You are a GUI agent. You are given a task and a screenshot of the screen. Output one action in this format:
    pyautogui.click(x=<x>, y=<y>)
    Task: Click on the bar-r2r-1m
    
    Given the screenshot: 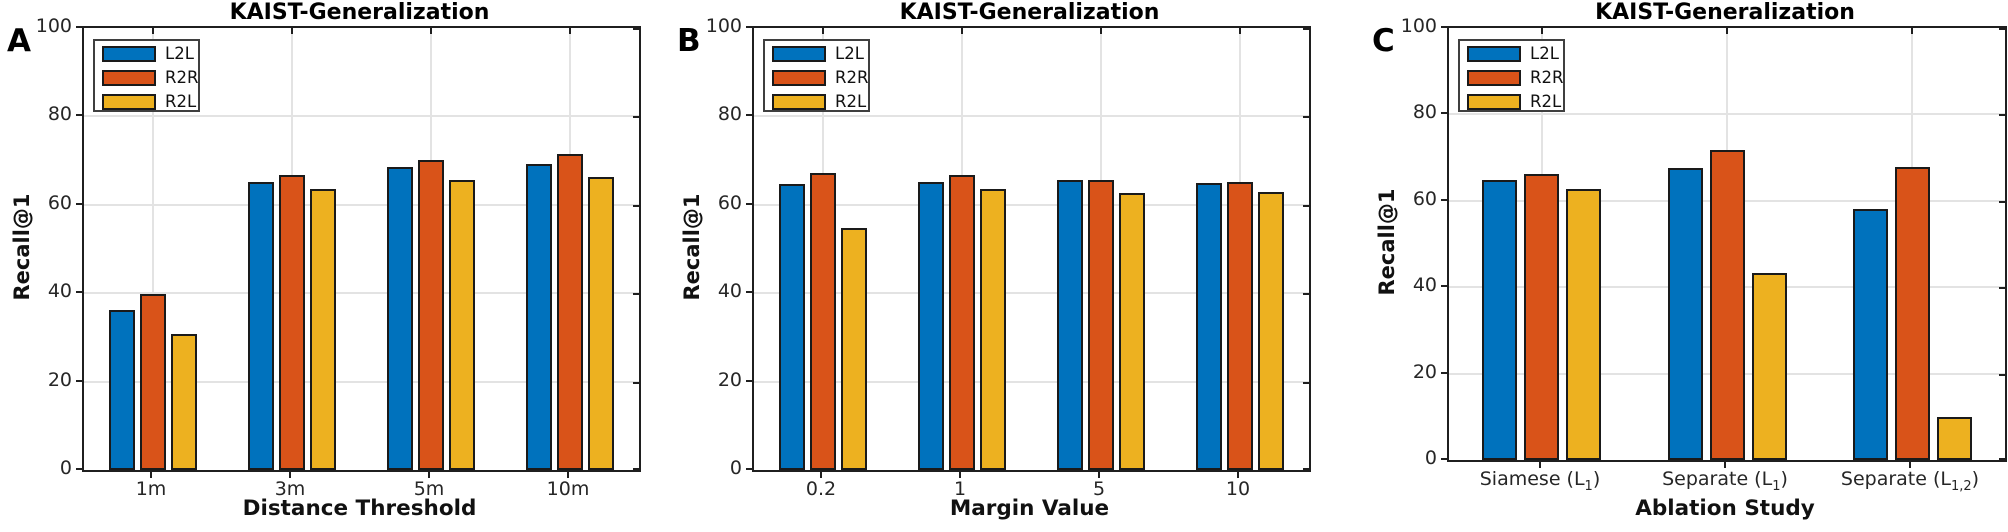 What is the action you would take?
    pyautogui.click(x=153, y=382)
    